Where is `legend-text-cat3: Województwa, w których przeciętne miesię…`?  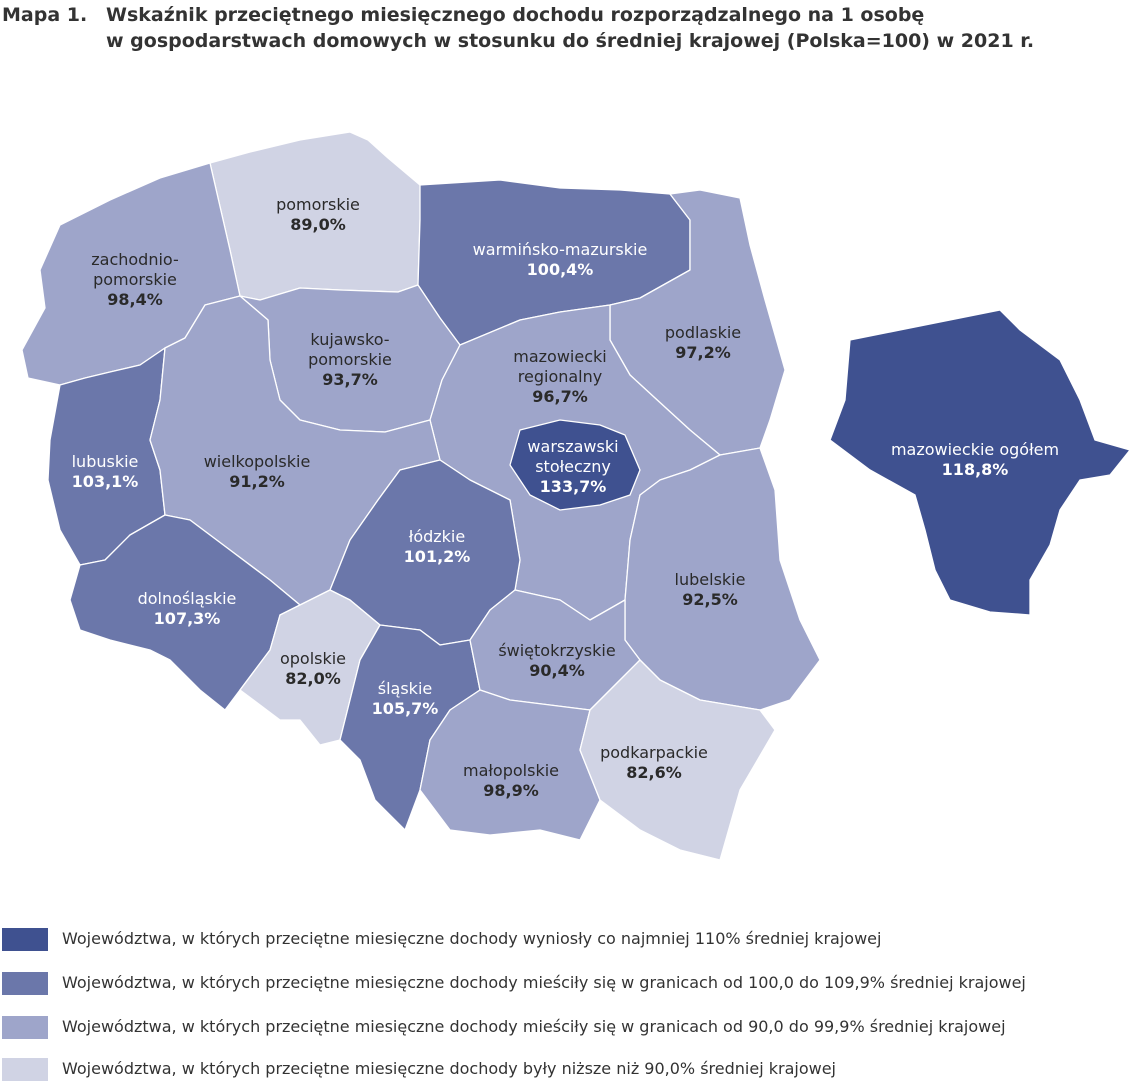 legend-text-cat3: Województwa, w których przeciętne miesię… is located at coordinates (534, 1026).